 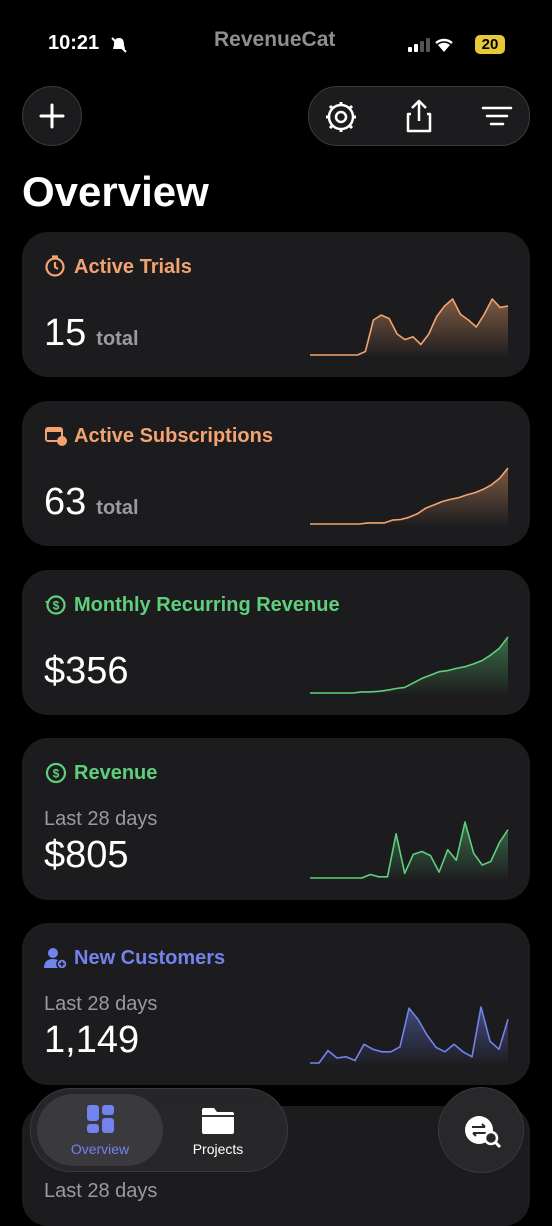 What do you see at coordinates (276, 304) in the screenshot?
I see `card: Active Trials 15 total` at bounding box center [276, 304].